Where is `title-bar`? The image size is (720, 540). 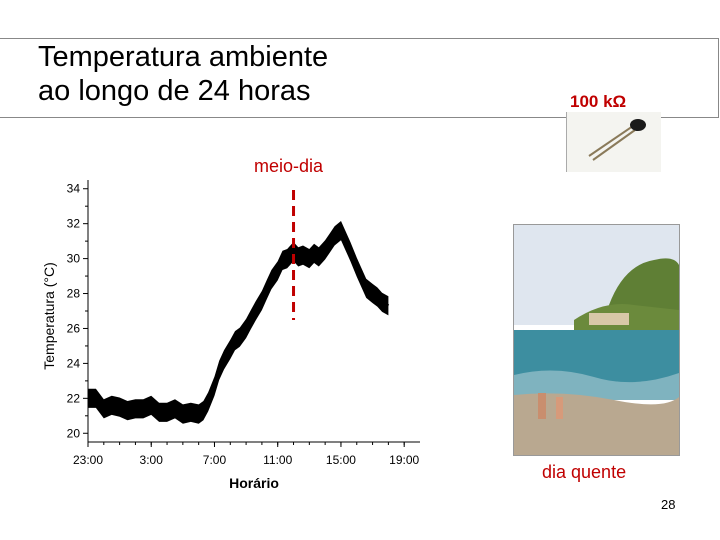 title-bar is located at coordinates (359, 78).